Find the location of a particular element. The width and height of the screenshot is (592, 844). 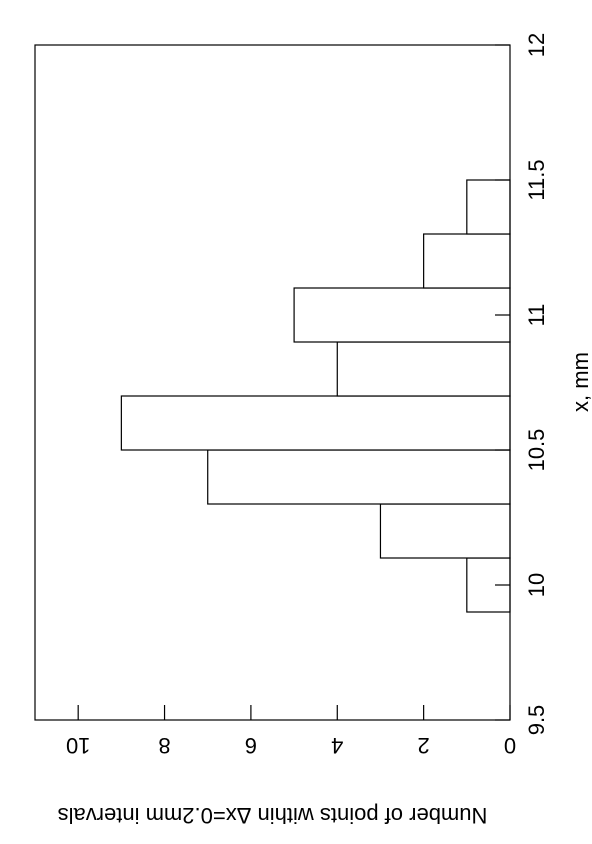

y-tick-label: 2 is located at coordinates (424, 745).